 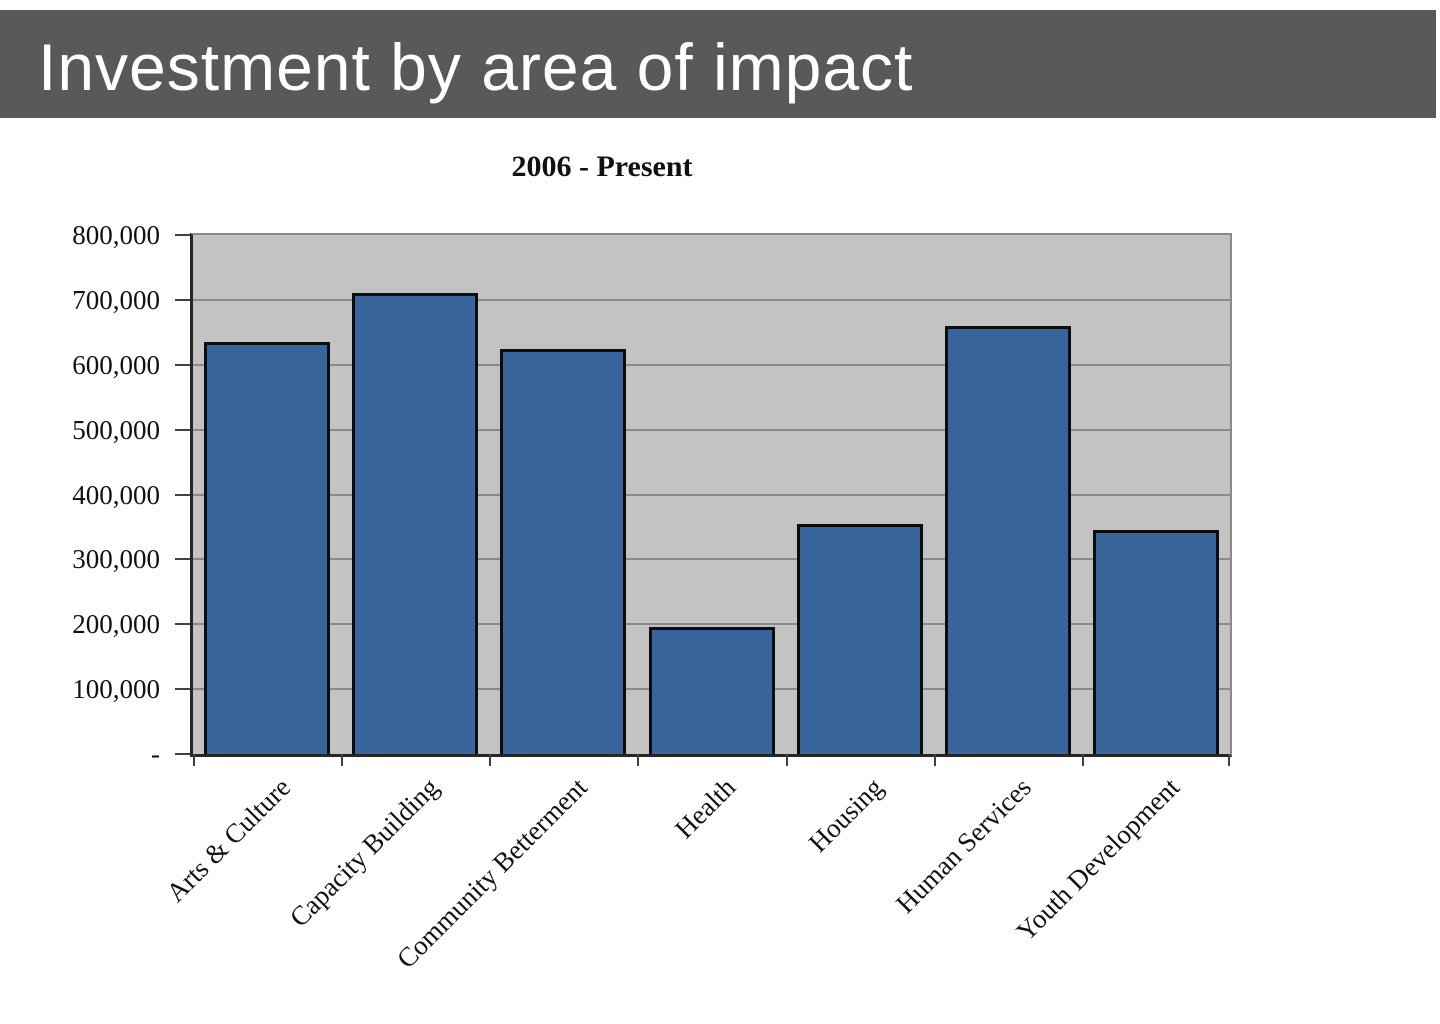 I want to click on x-axis-label-human-services: Human Services, so click(x=964, y=845).